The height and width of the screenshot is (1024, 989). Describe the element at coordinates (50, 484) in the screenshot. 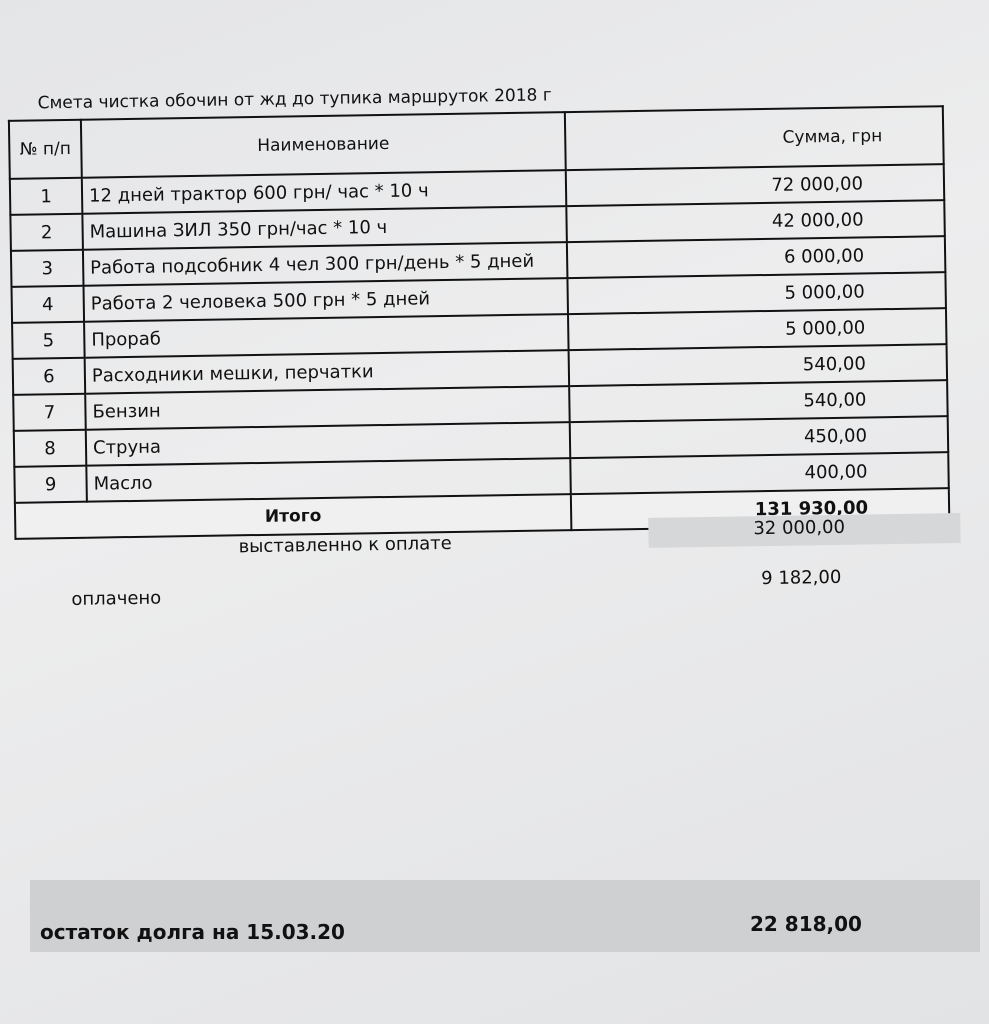

I see `row-num: 9` at that location.